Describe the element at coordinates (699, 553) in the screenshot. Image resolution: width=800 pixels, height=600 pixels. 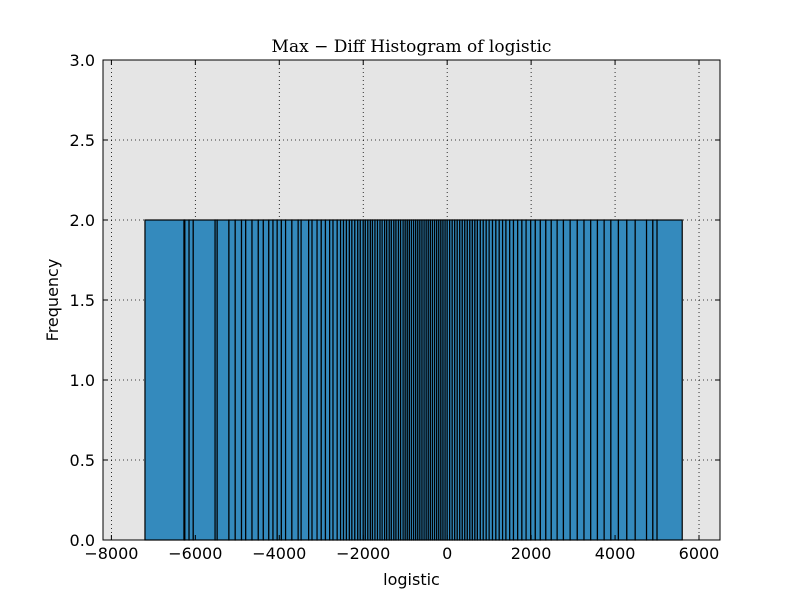
I see `x-tick-label: 6000` at that location.